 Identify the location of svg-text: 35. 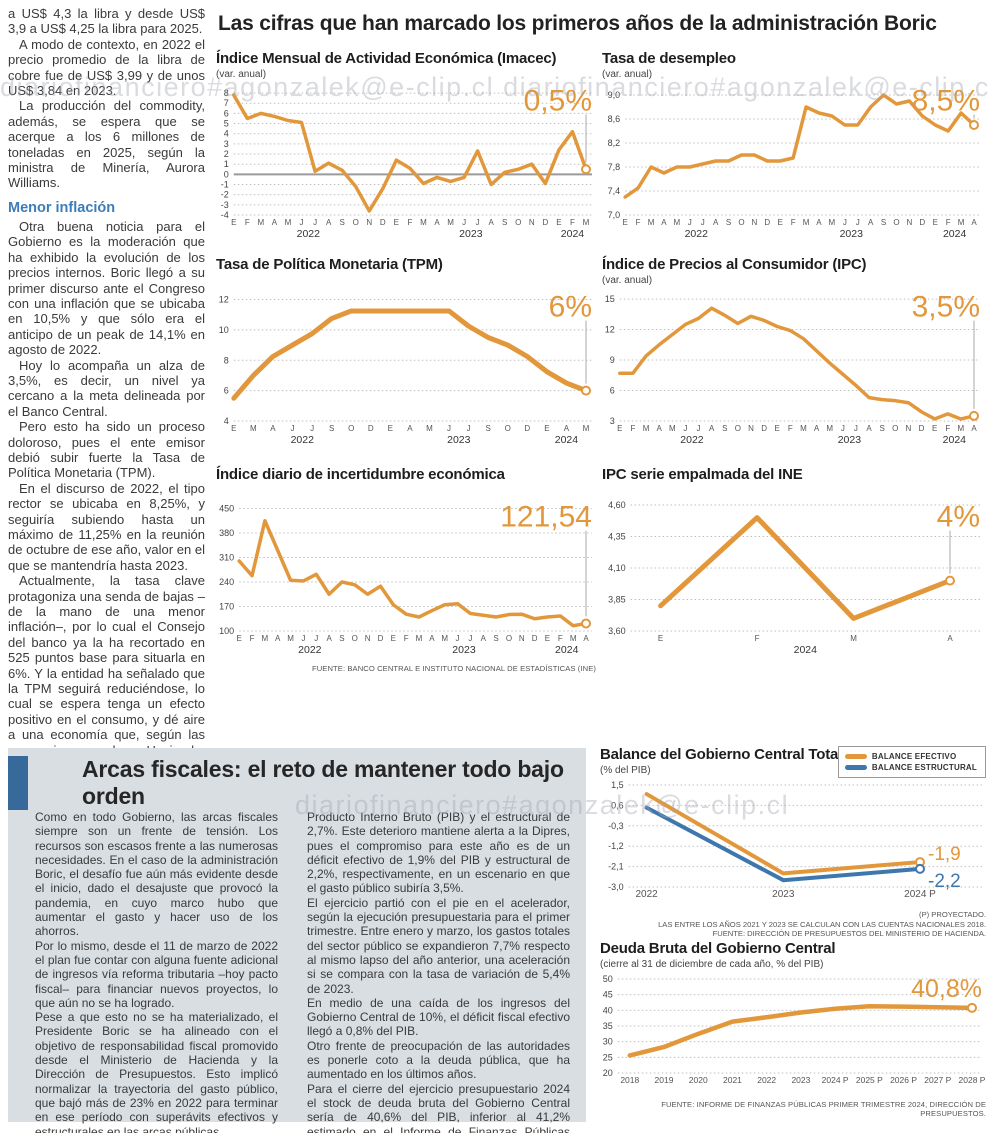
(608, 1026).